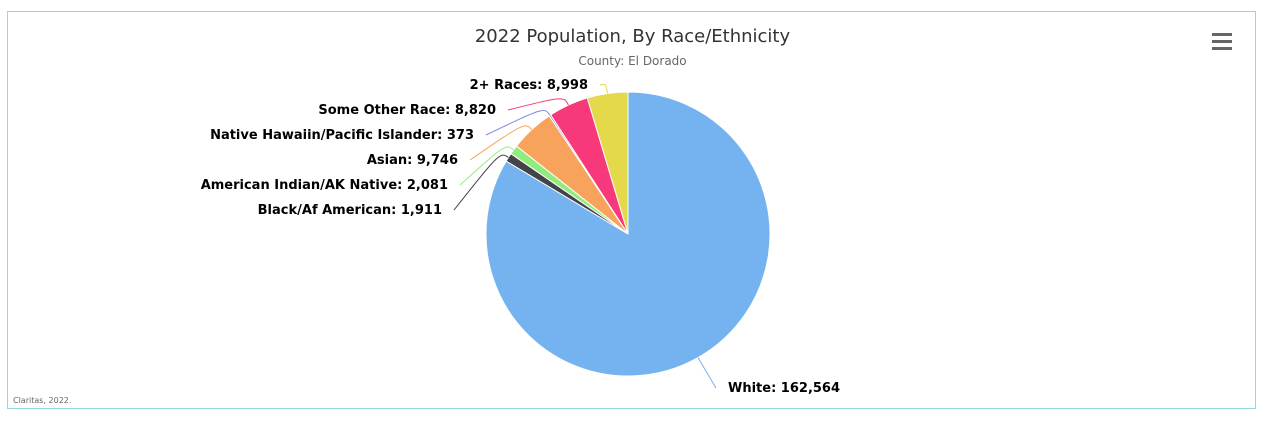  Describe the element at coordinates (784, 388) in the screenshot. I see `data-label-white: White: 162,564` at that location.